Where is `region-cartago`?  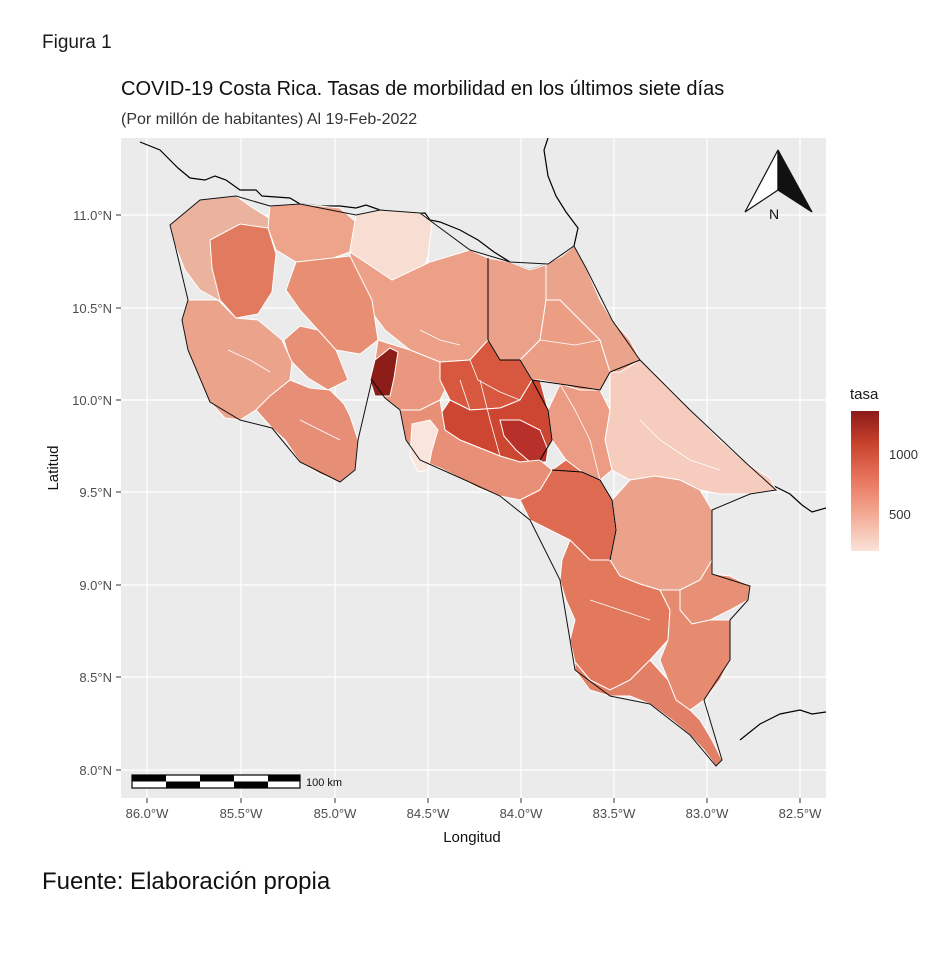 region-cartago is located at coordinates (524, 441).